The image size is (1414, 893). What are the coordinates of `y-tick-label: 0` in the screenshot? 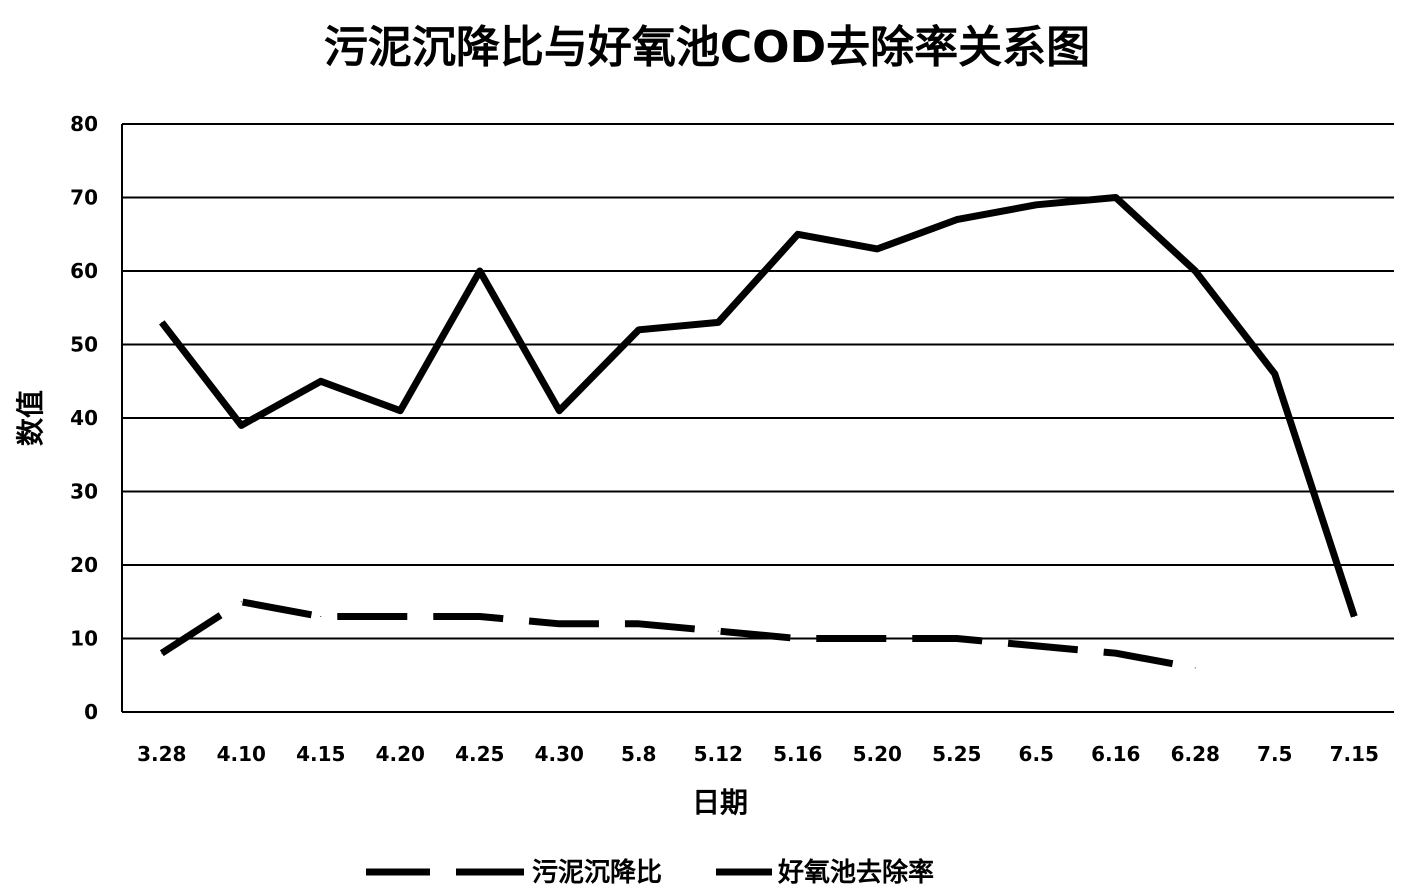 It's located at (91, 712).